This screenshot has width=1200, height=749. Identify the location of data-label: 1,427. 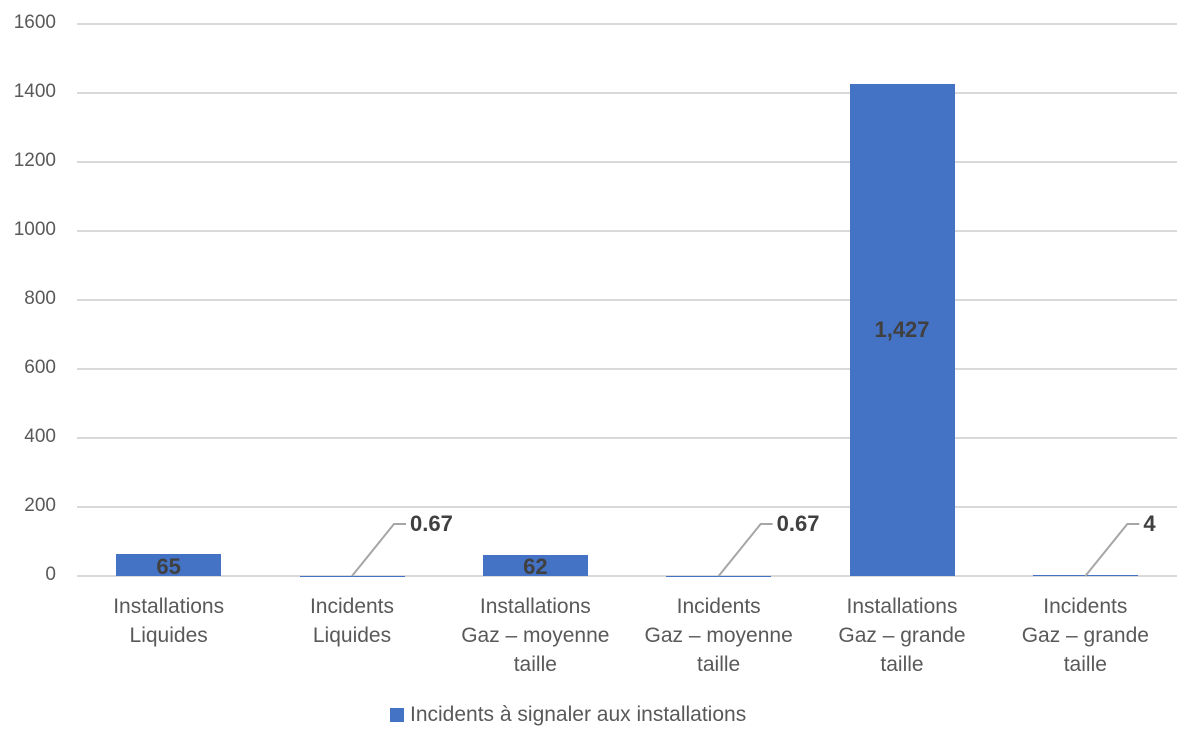
(902, 329).